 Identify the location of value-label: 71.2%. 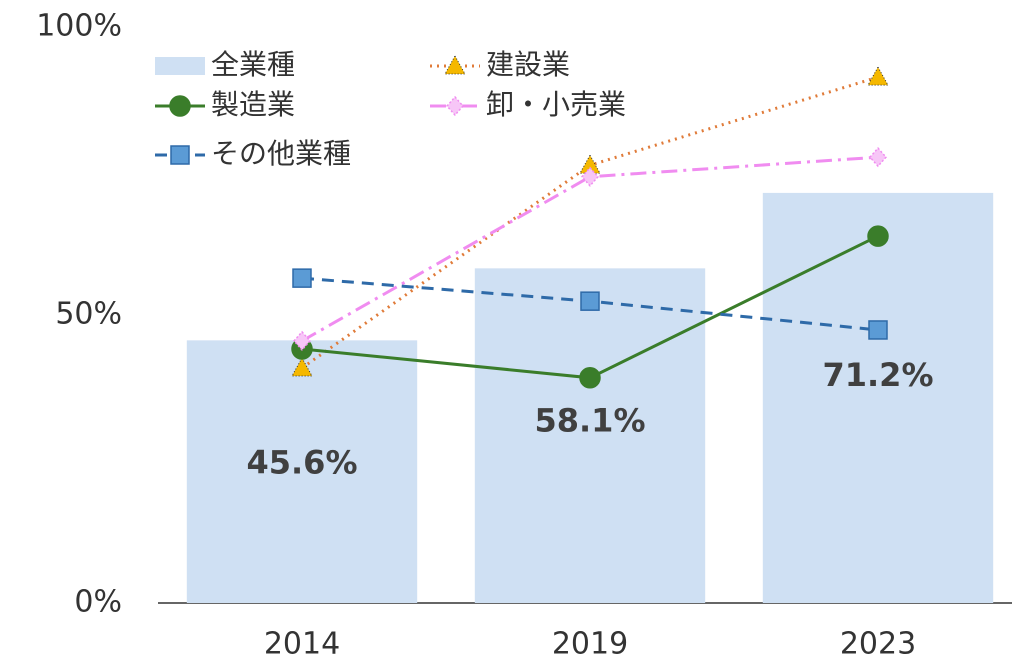
(877, 375).